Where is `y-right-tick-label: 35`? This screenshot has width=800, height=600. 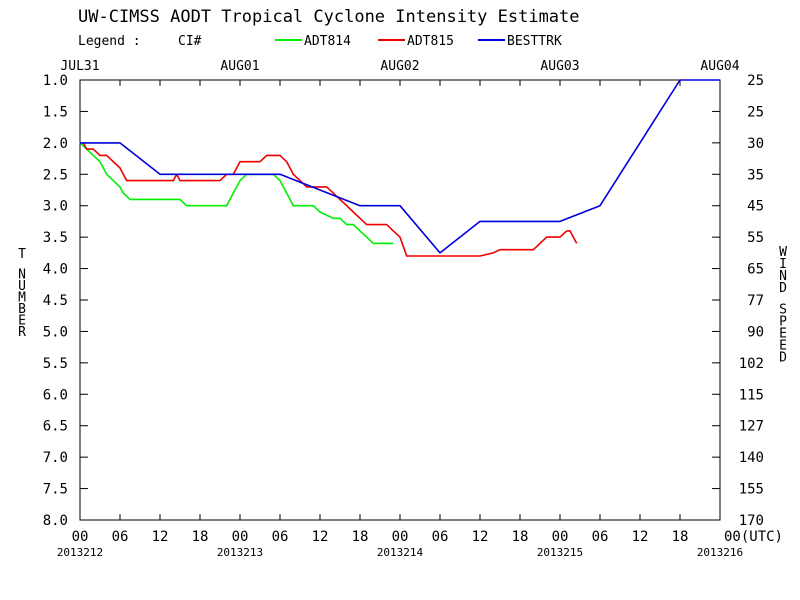 y-right-tick-label: 35 is located at coordinates (755, 175).